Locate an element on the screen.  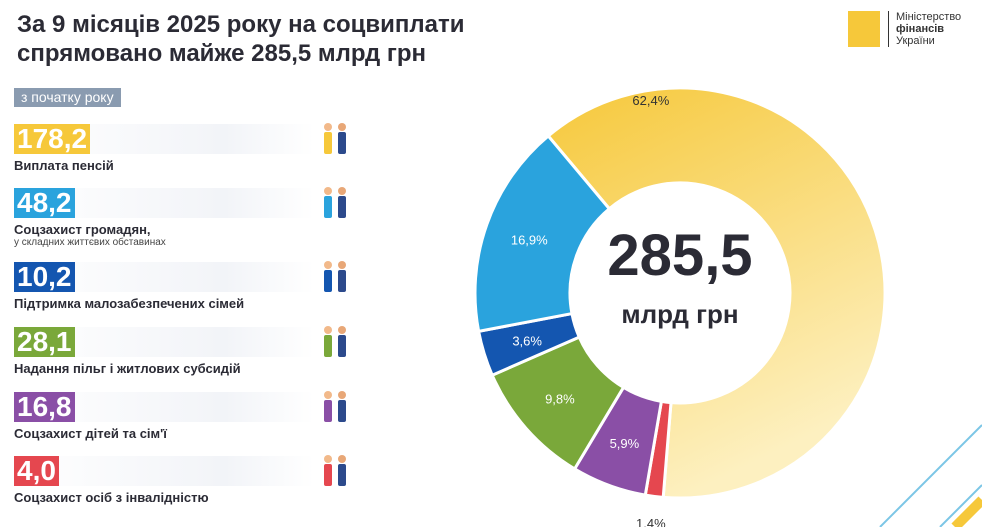
logo-divider is located at coordinates (888, 29).